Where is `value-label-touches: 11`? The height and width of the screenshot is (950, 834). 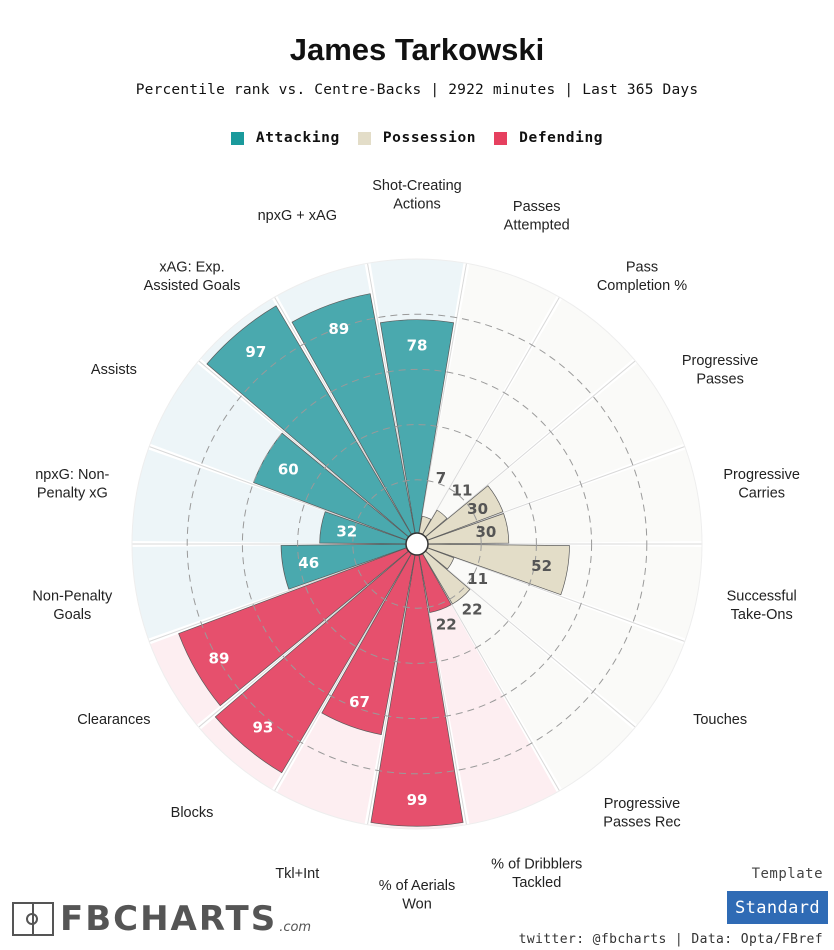 value-label-touches: 11 is located at coordinates (477, 579).